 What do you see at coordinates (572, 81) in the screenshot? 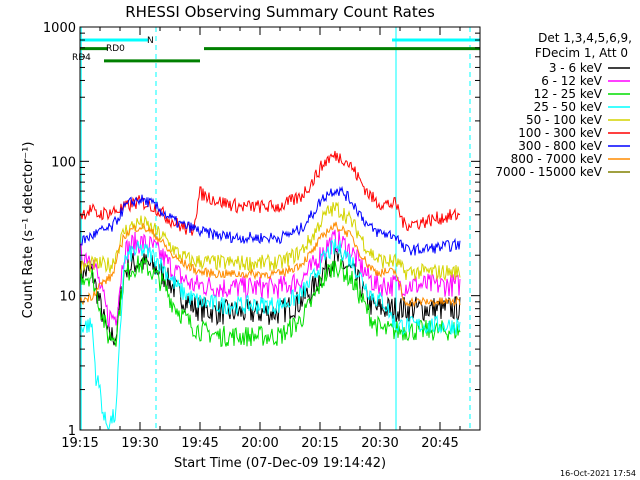
I see `legend-label-2: 6 - 12 keV` at bounding box center [572, 81].